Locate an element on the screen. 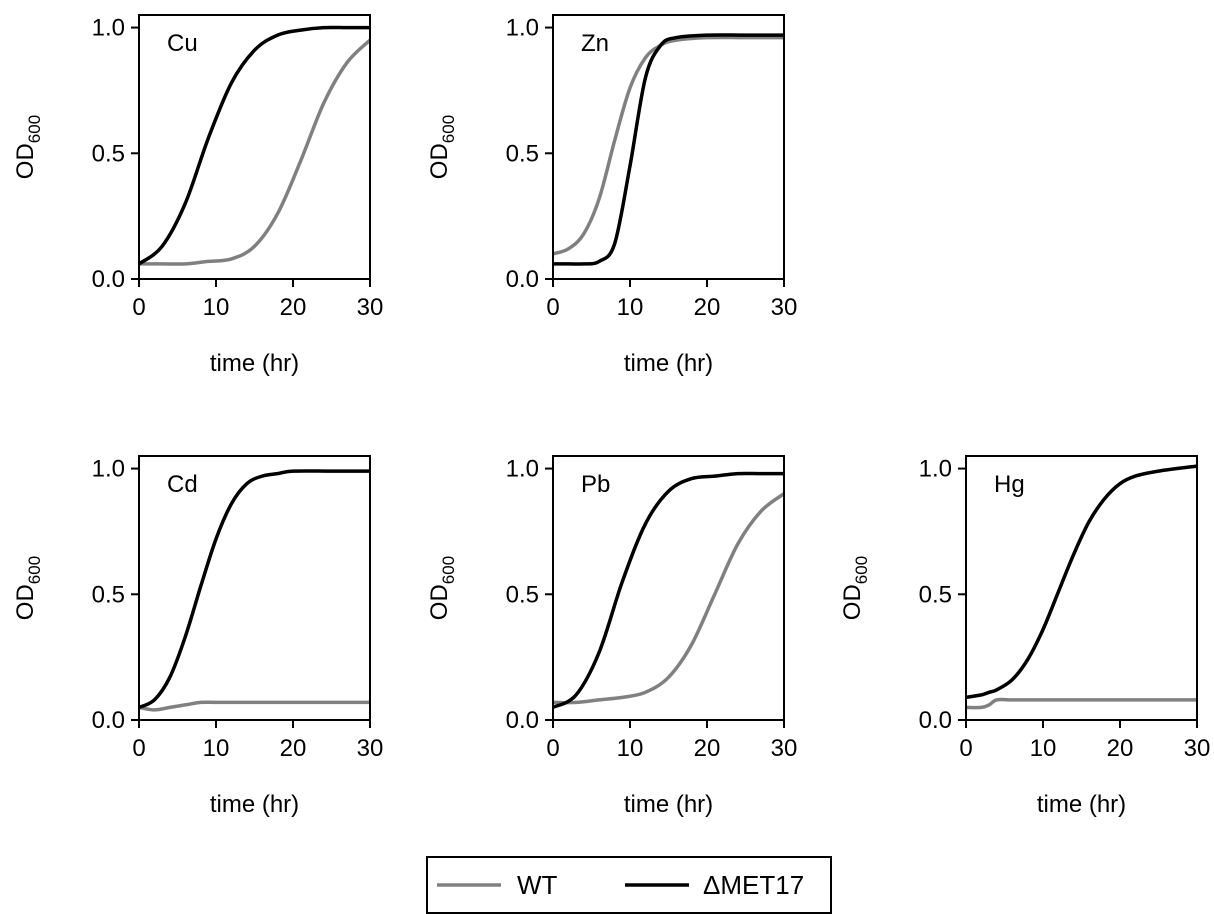  series-line-met17-cd is located at coordinates (254, 589).